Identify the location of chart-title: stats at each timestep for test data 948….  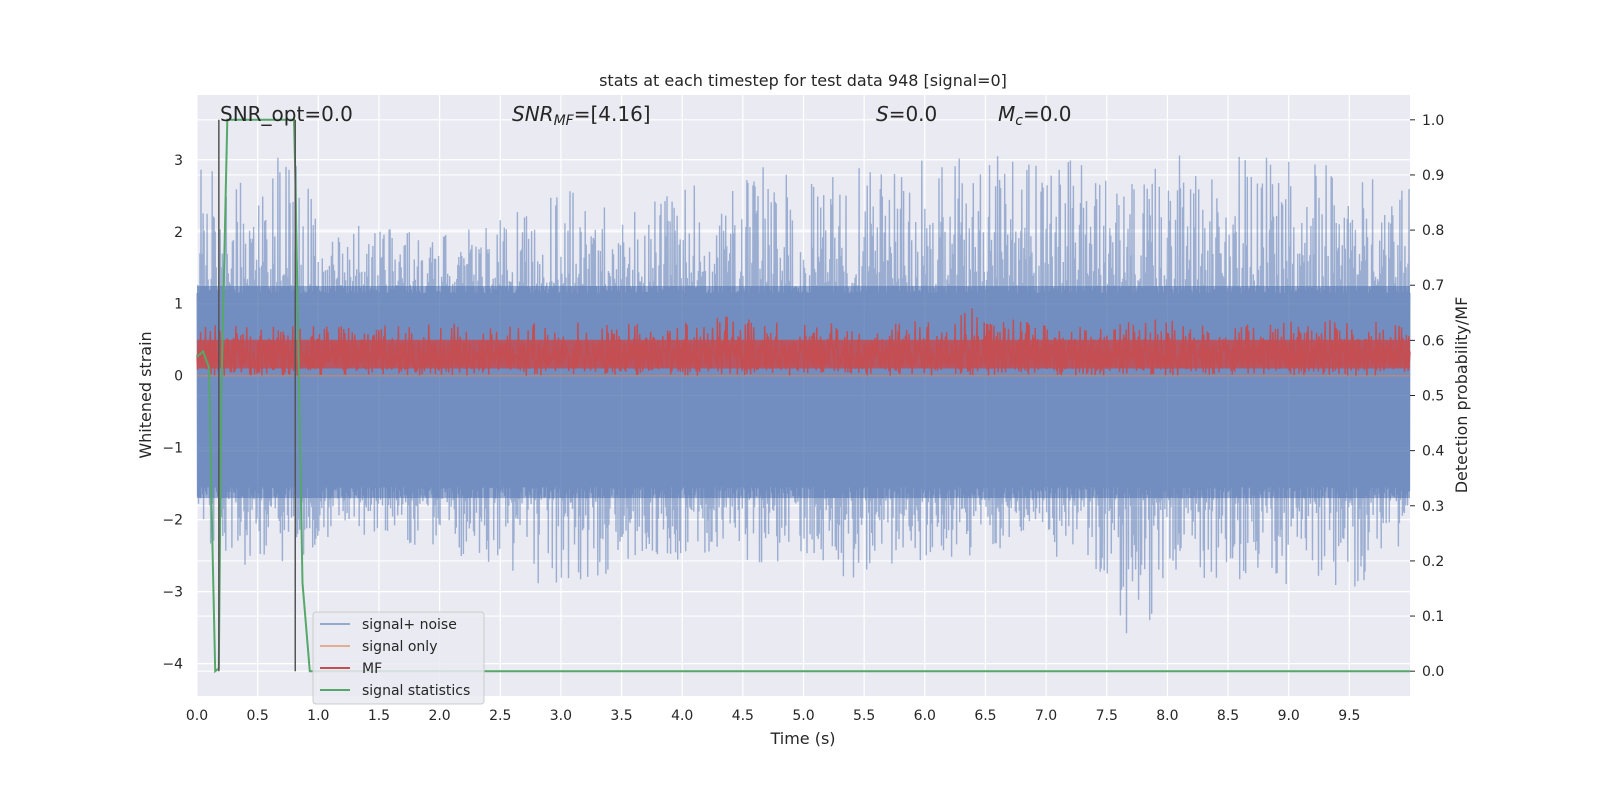
(803, 80).